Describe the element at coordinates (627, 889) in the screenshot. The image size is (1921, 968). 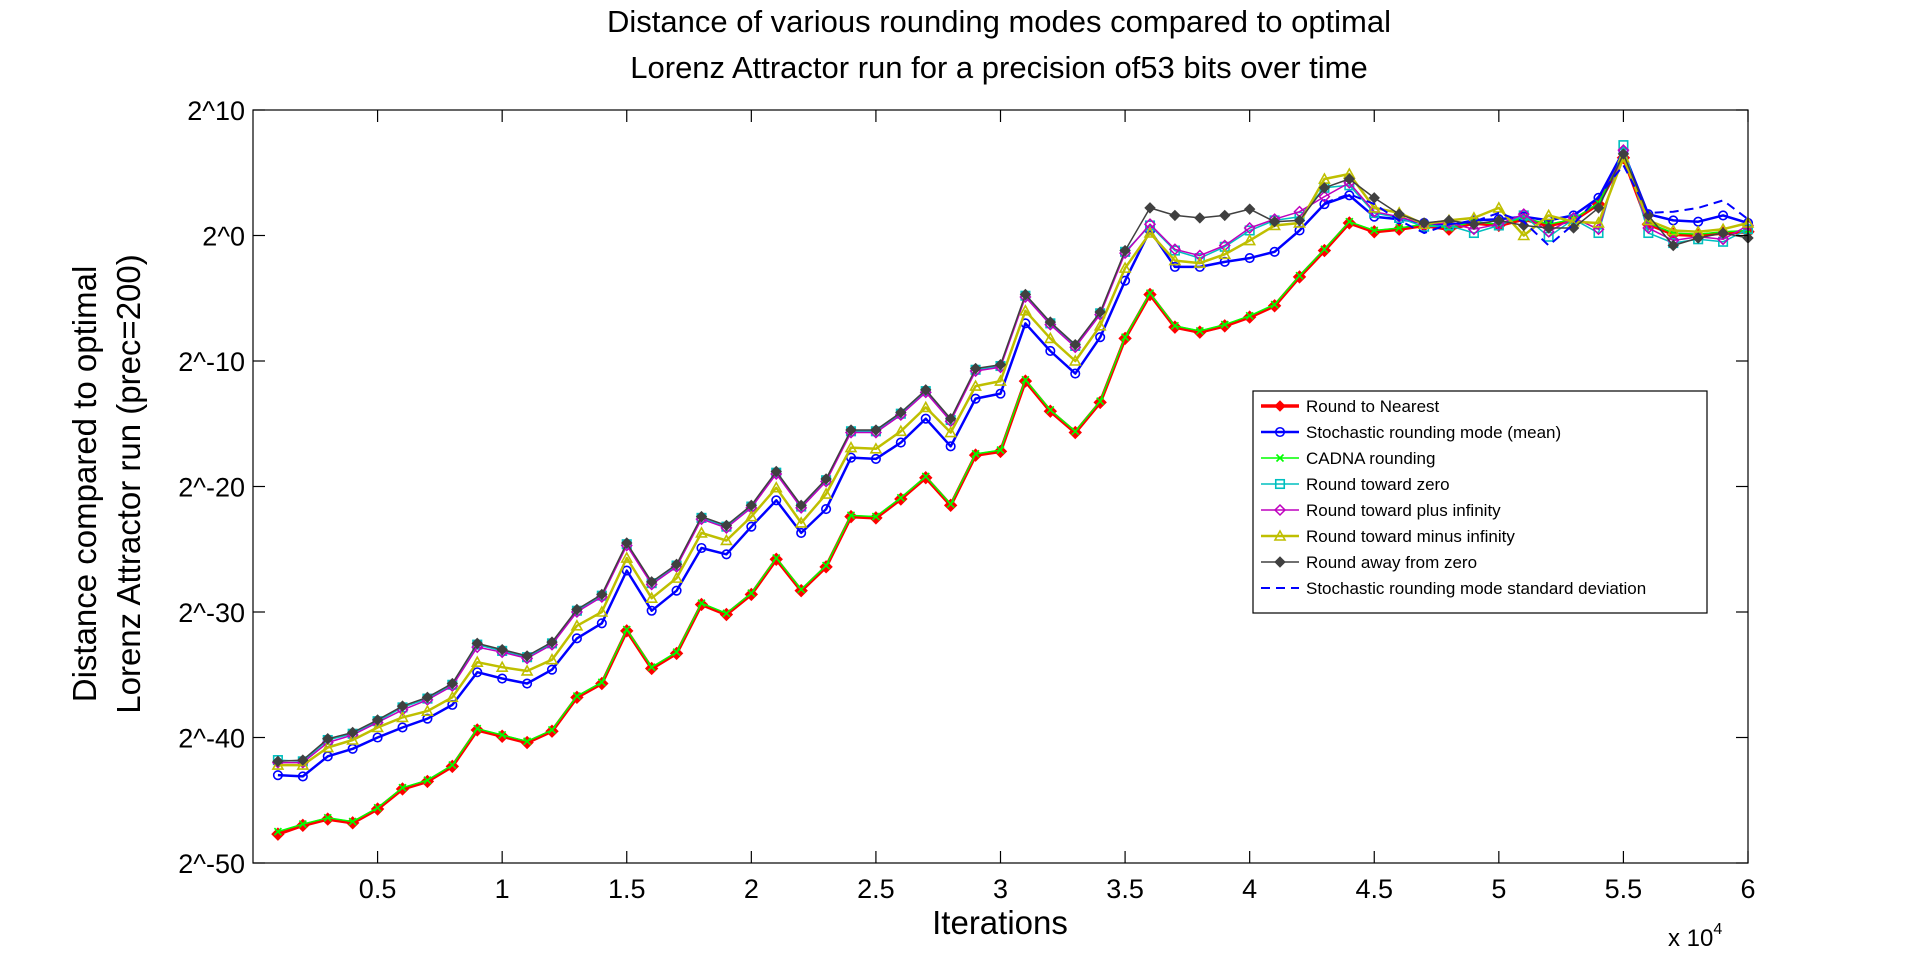
I see `x-tick-label-2: 1.5` at that location.